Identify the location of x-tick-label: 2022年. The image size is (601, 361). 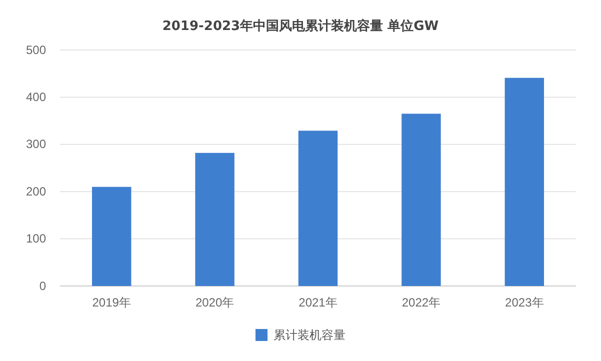
(421, 303).